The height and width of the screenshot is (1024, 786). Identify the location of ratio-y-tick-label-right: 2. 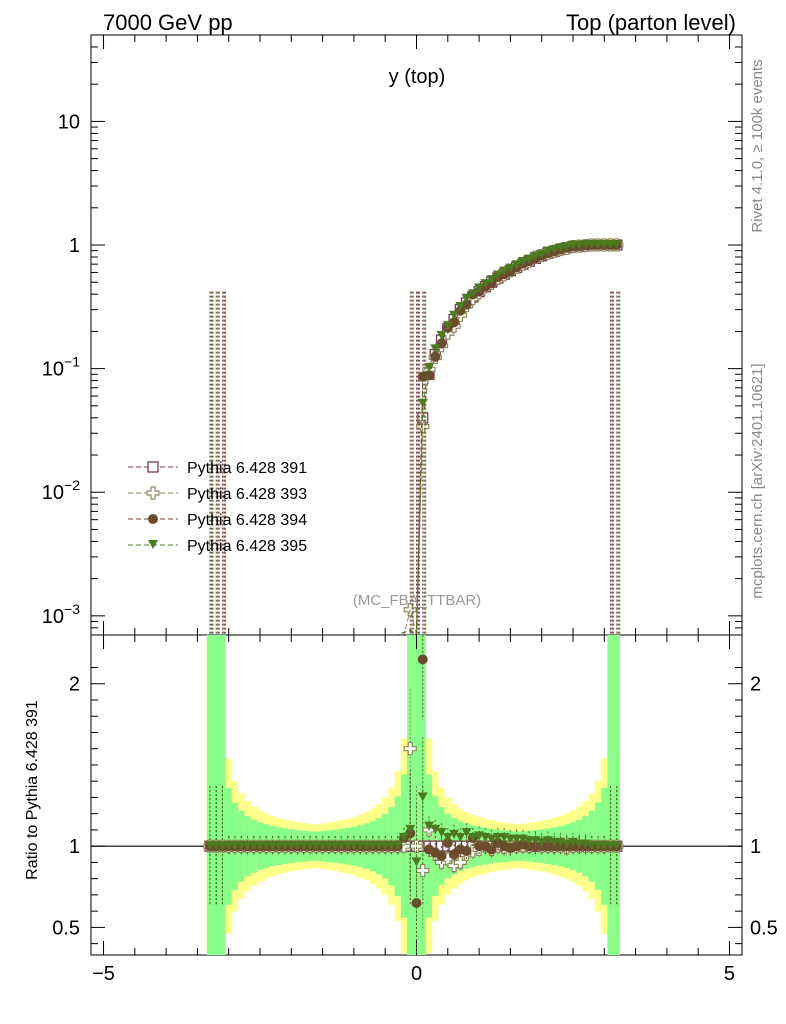
(755, 685).